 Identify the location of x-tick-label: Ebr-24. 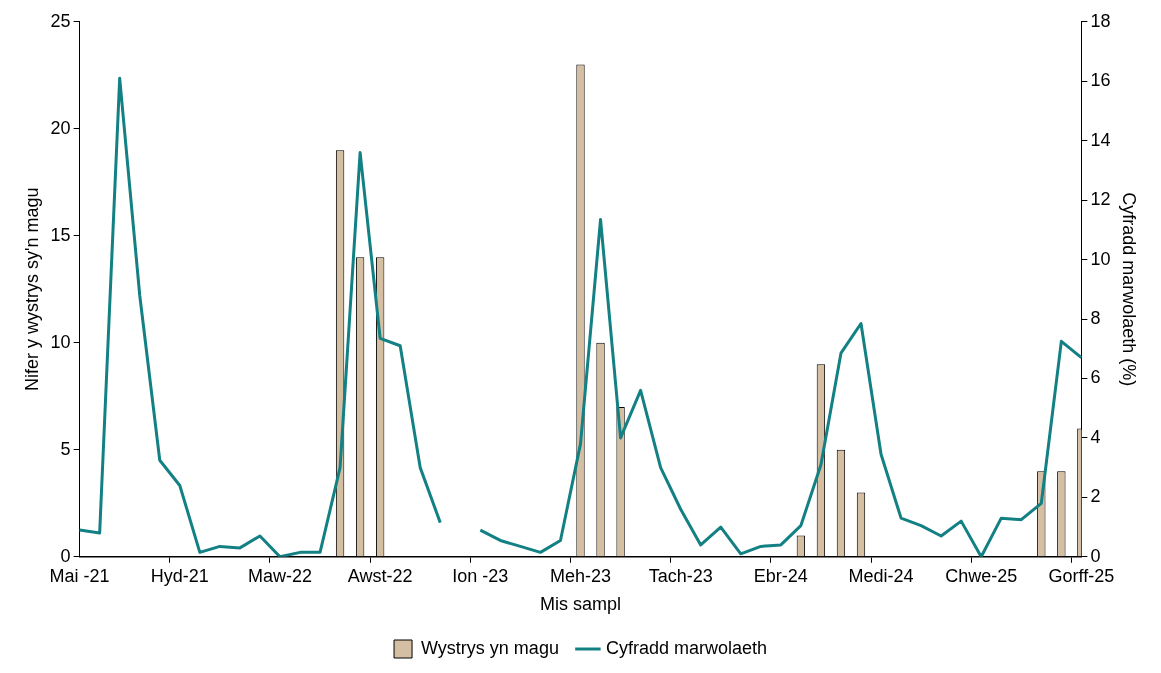
(780, 575).